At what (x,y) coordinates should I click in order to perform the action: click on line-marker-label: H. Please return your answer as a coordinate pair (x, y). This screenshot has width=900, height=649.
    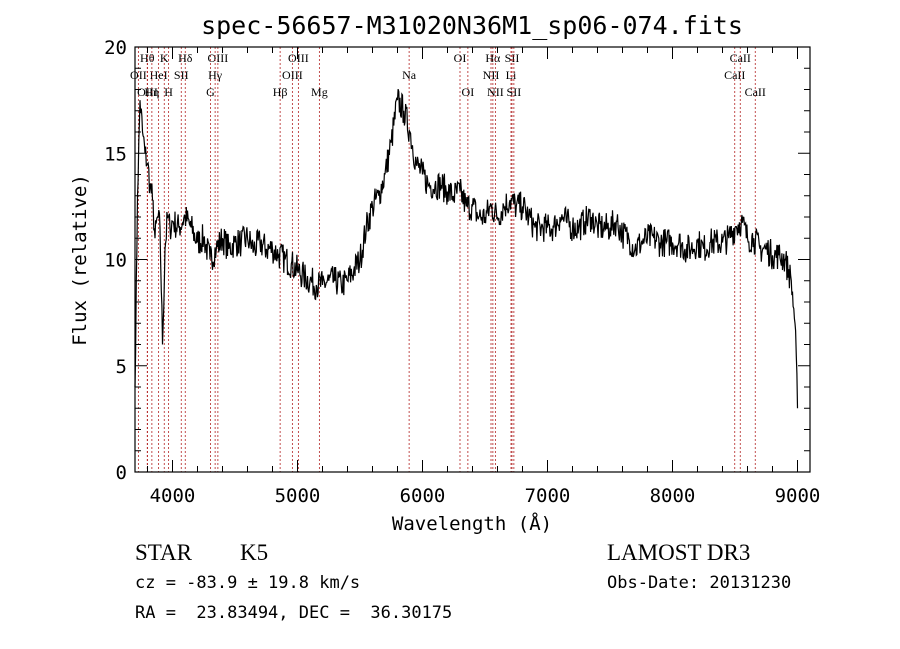
    Looking at the image, I should click on (168, 92).